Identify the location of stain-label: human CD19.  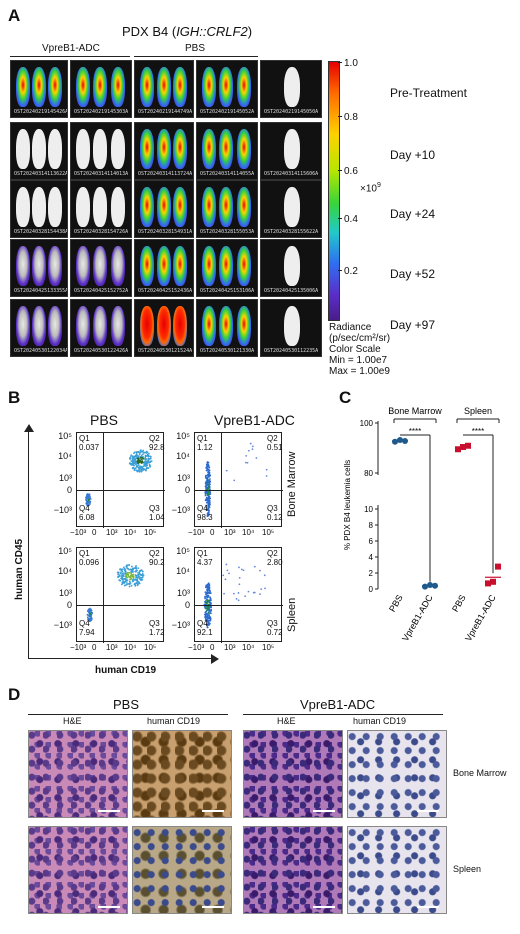
(380, 721).